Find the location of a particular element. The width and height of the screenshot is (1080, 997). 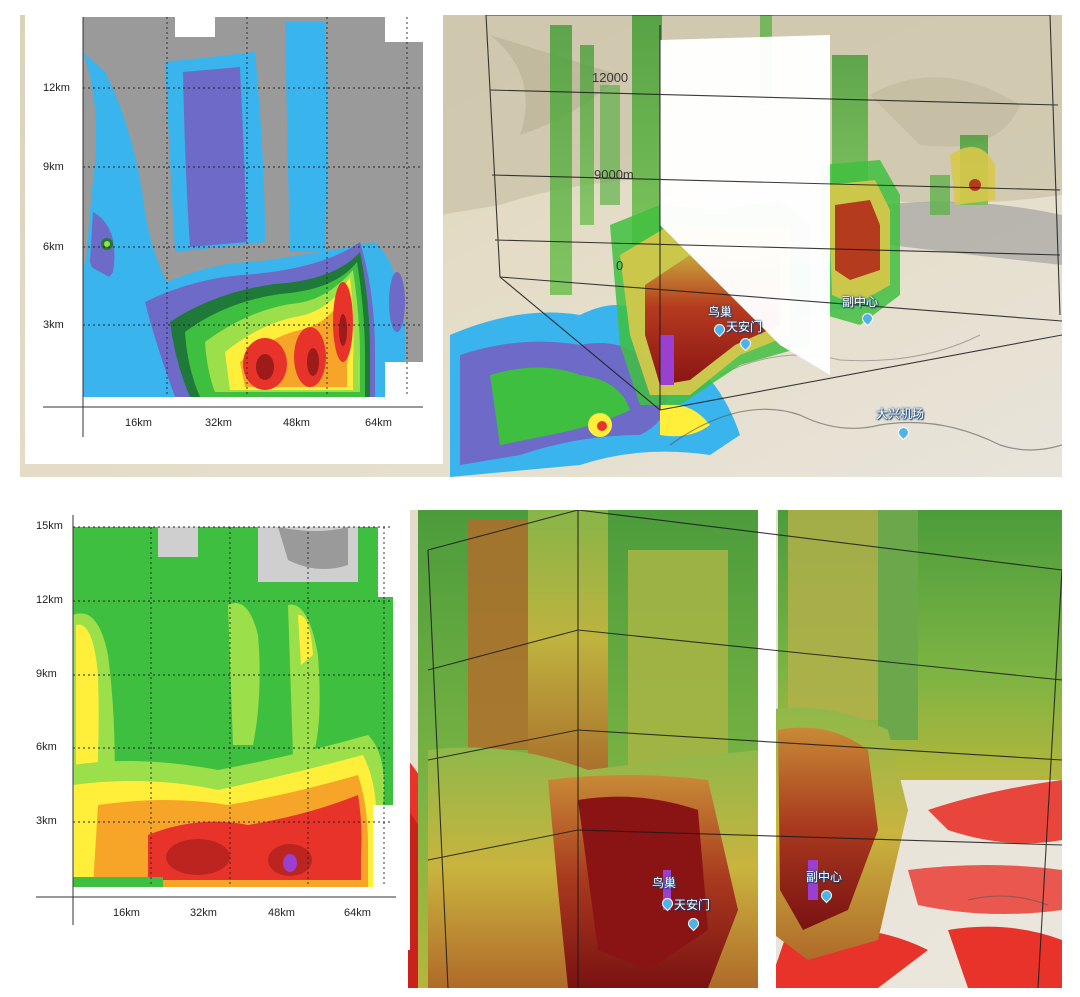

altitude-label-0: 0 is located at coordinates (620, 265).